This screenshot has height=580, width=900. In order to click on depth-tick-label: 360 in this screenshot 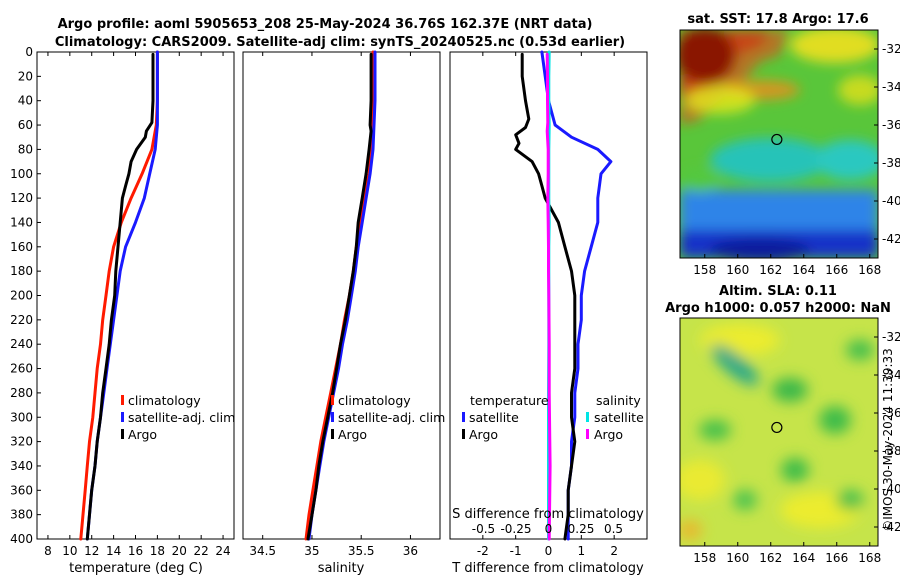, I will do `click(21, 490)`.